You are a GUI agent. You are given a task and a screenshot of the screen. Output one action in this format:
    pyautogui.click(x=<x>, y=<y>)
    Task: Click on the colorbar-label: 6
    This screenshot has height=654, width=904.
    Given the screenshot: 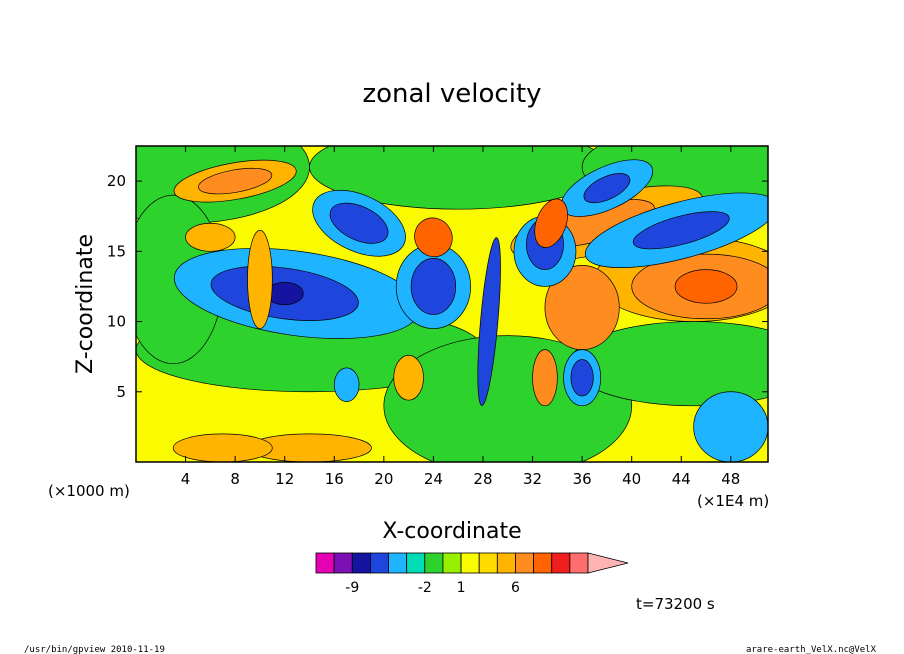 What is the action you would take?
    pyautogui.click(x=515, y=588)
    